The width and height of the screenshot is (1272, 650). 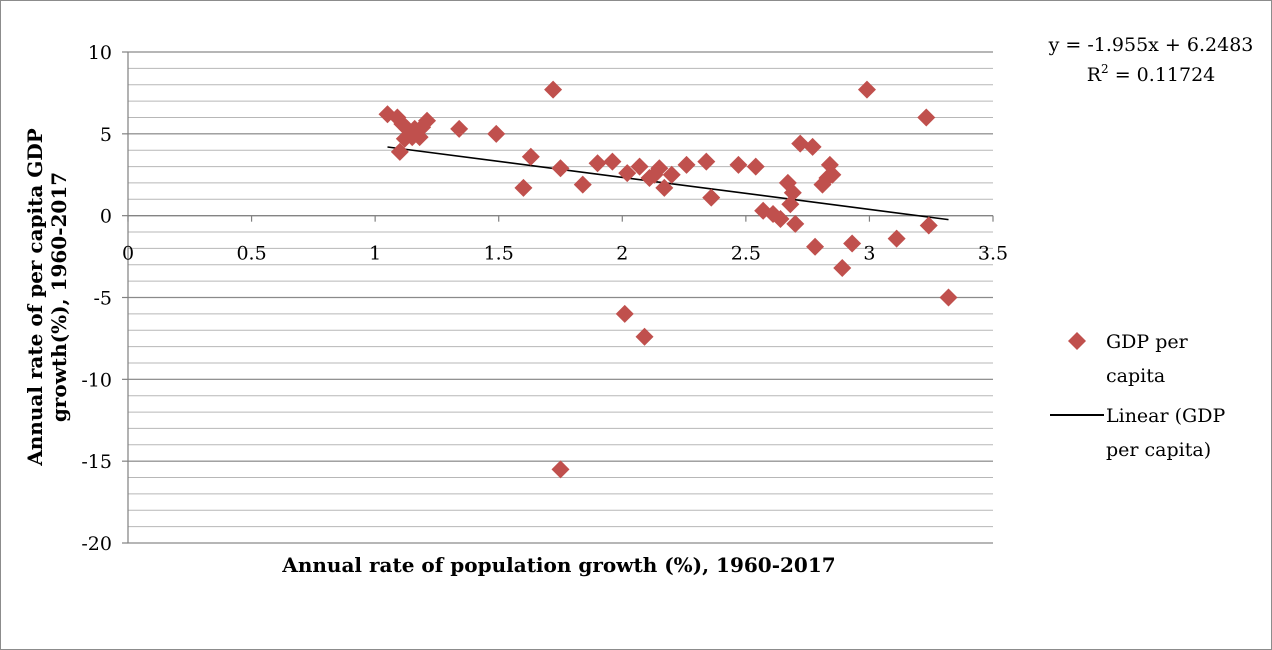 I want to click on x-tick-label: 0, so click(x=128, y=254).